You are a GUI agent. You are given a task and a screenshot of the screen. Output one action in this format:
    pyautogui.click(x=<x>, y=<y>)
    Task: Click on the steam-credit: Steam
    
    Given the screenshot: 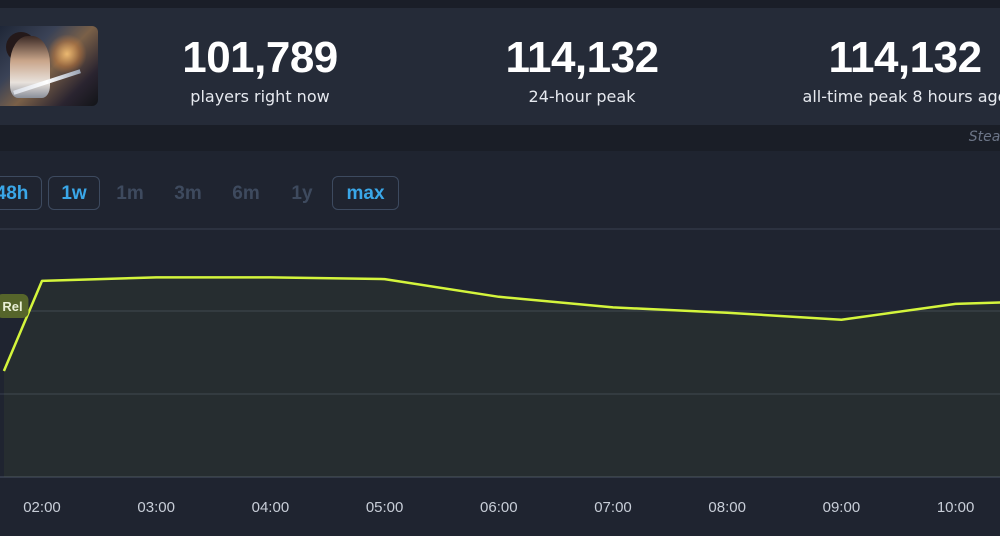 What is the action you would take?
    pyautogui.click(x=984, y=137)
    